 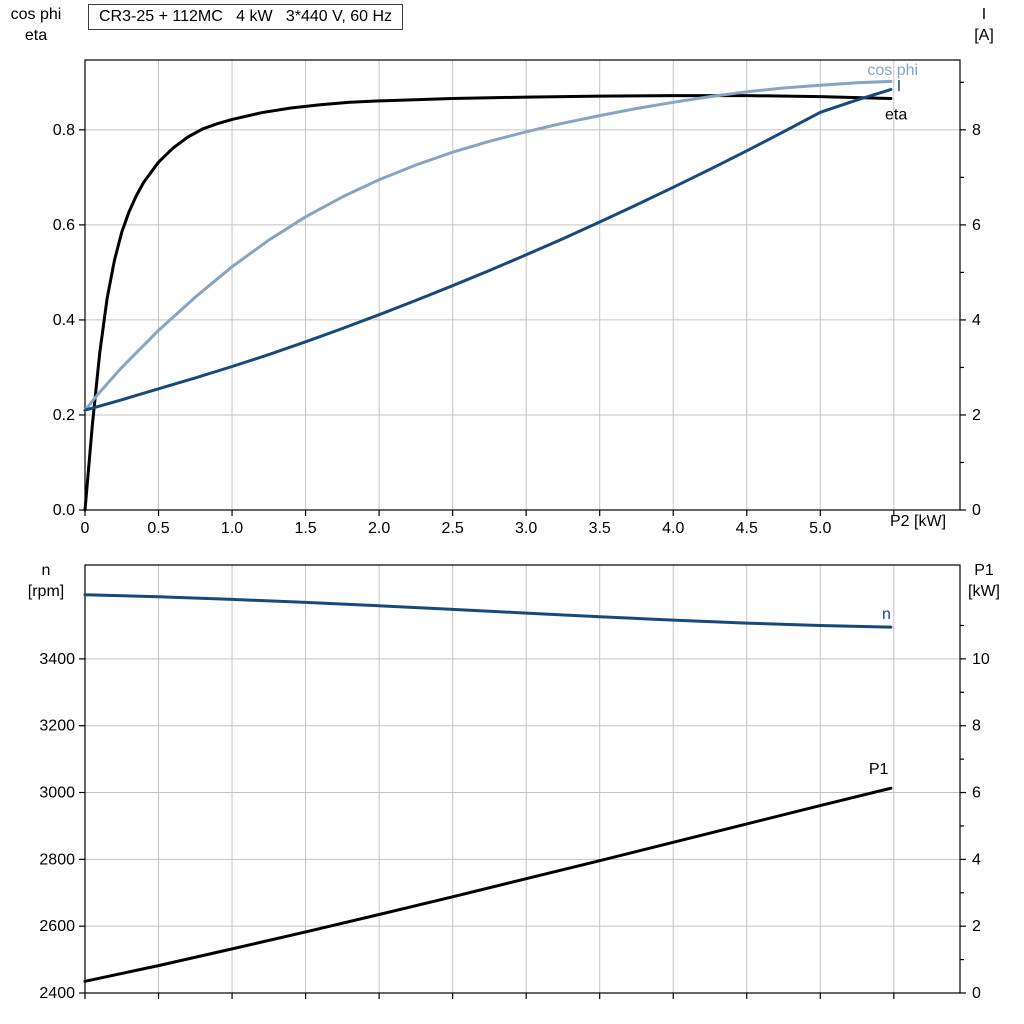 I want to click on y-left-tick-label: 0.6, so click(x=64, y=225).